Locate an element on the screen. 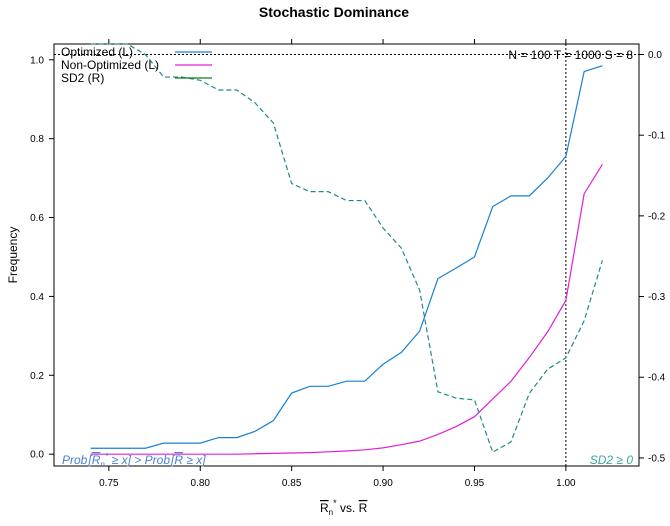  y-left-tick-label: 0.8 is located at coordinates (37, 139).